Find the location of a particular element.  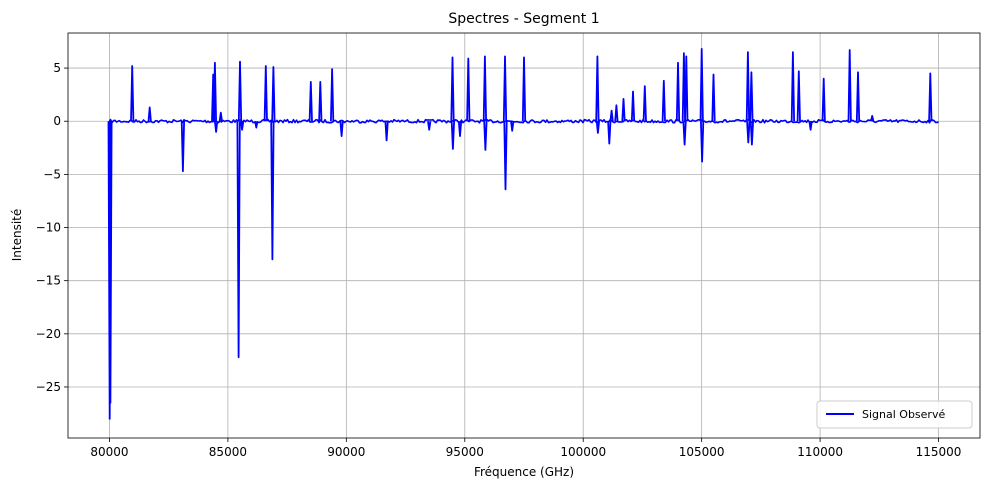

x-tick-label: 95000 is located at coordinates (465, 452).